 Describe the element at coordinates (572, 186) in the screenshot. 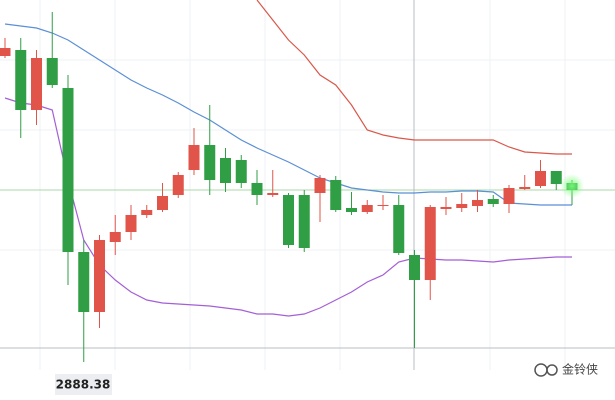

I see `last-price-glow` at that location.